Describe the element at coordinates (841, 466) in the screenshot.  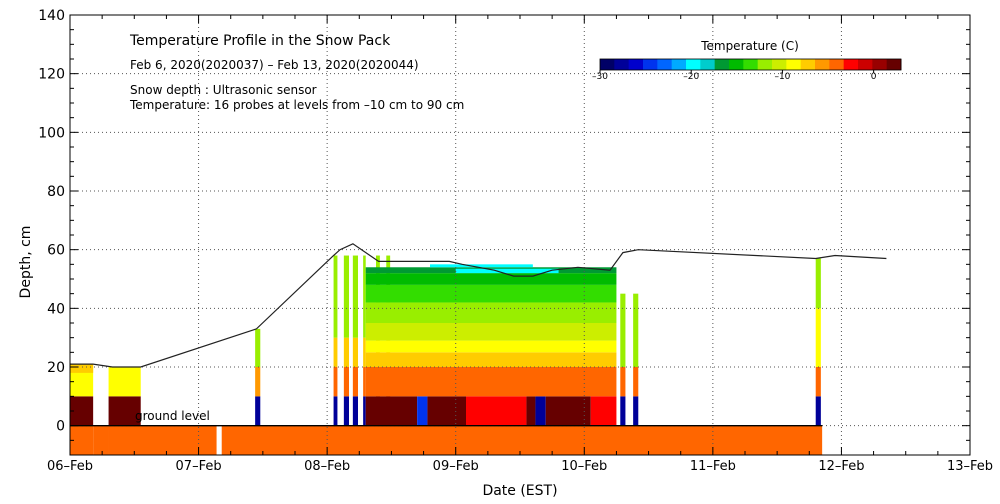
I see `x-tick-label: 12–Feb` at that location.